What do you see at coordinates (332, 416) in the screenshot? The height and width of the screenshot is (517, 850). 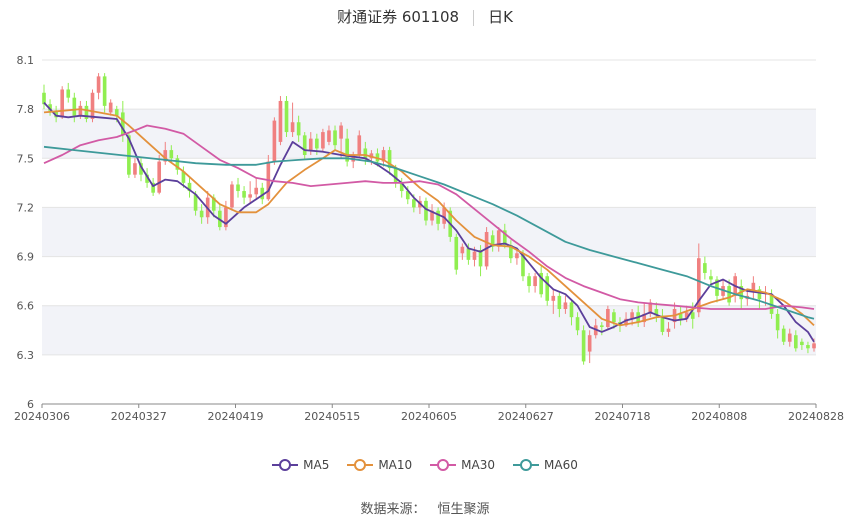 I see `x-tick-label: 20240515` at bounding box center [332, 416].